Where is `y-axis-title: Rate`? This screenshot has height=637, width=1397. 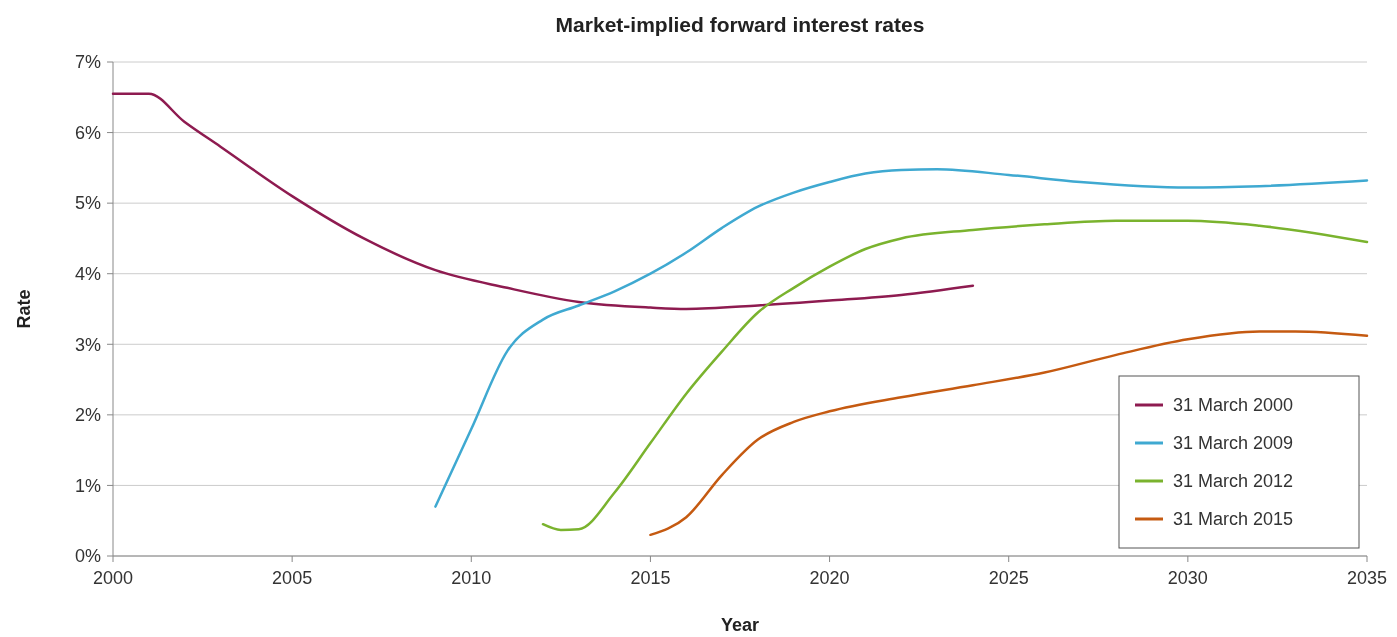
y-axis-title: Rate is located at coordinates (24, 309).